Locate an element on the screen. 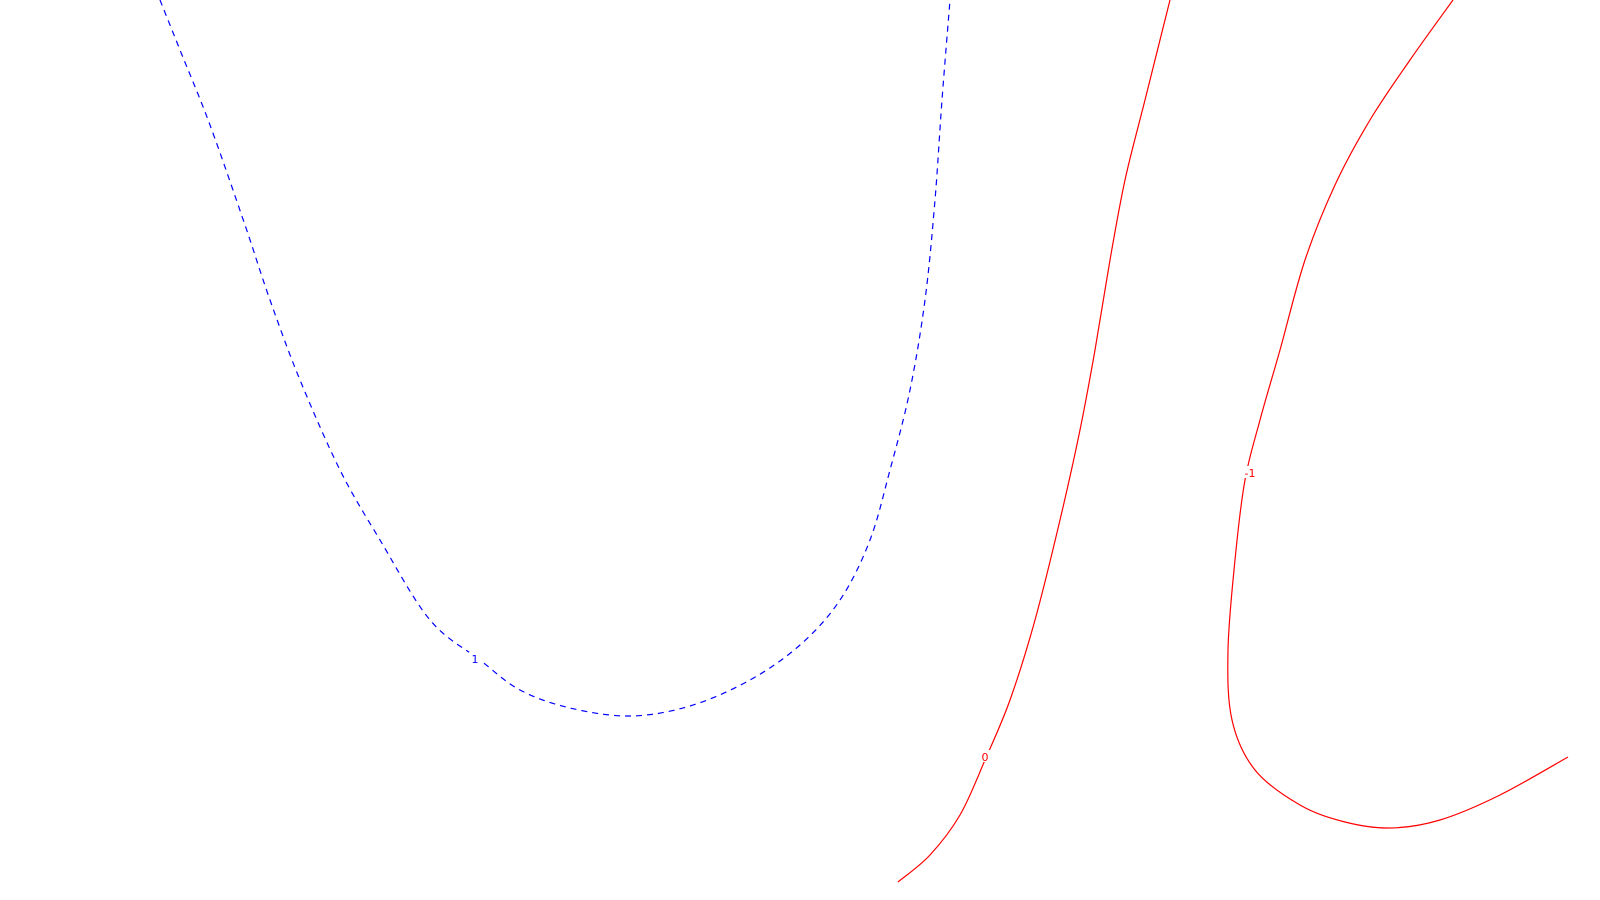 Image resolution: width=1600 pixels, height=900 pixels. contour-label-level-0: 0 is located at coordinates (985, 757).